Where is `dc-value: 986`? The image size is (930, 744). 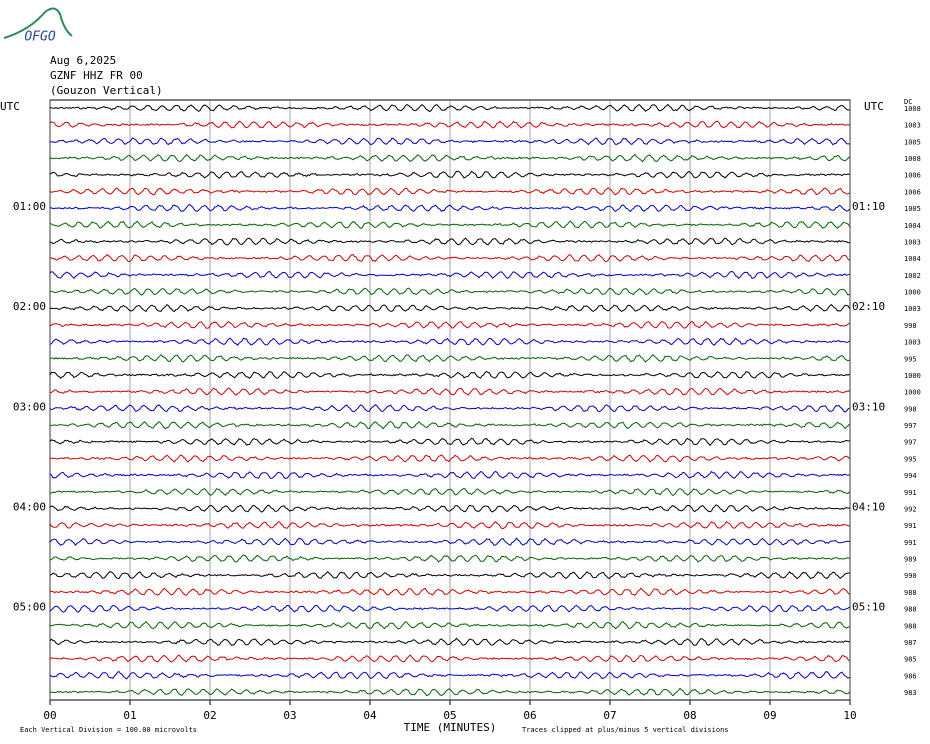
dc-value: 986 is located at coordinates (910, 676).